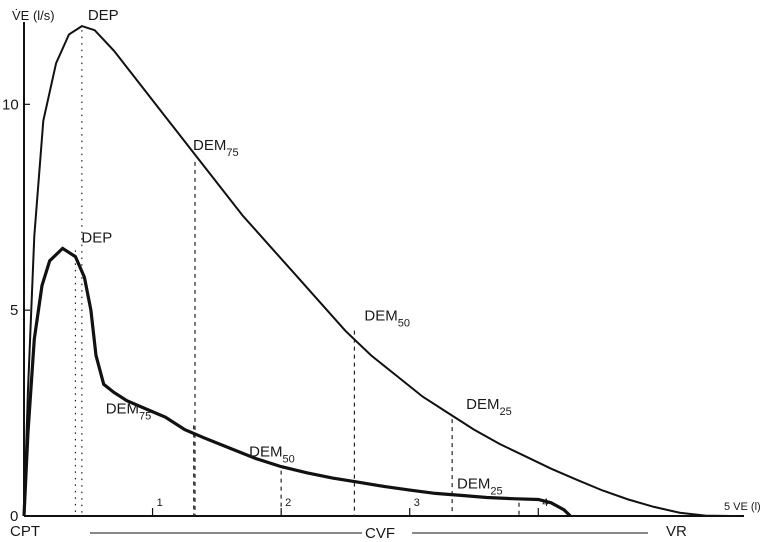 Image resolution: width=768 pixels, height=542 pixels. What do you see at coordinates (417, 503) in the screenshot?
I see `x-tick-label: 3` at bounding box center [417, 503].